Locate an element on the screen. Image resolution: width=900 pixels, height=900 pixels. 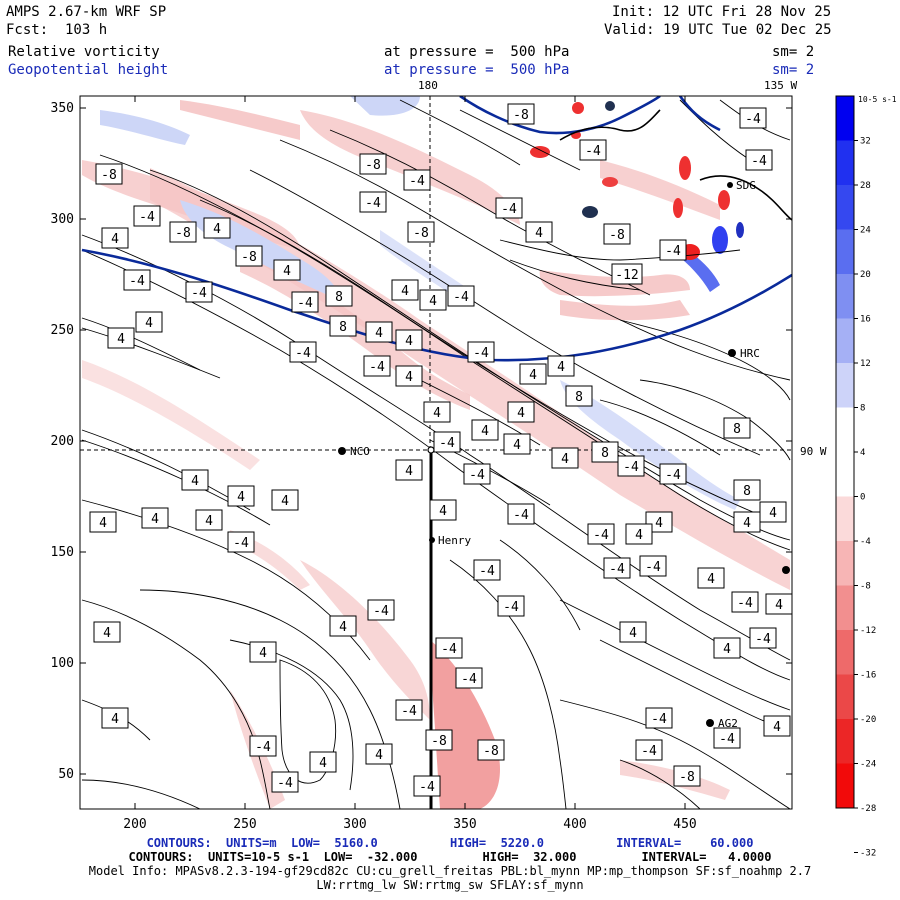
top-lon-label-180: 180 is located at coordinates (428, 85).